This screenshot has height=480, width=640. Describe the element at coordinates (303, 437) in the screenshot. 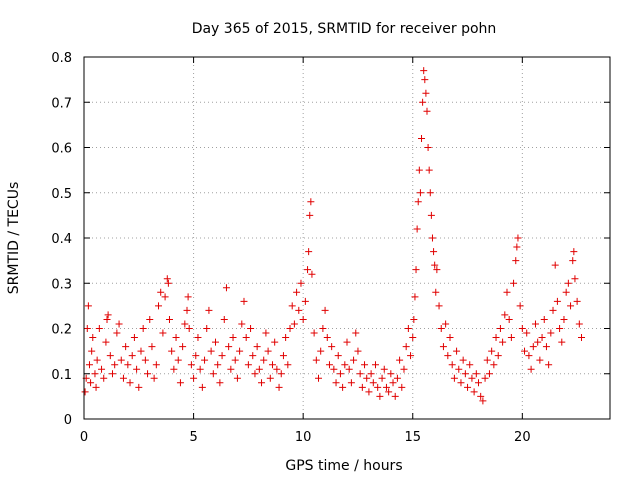

I see `x-tick-label: 10` at that location.